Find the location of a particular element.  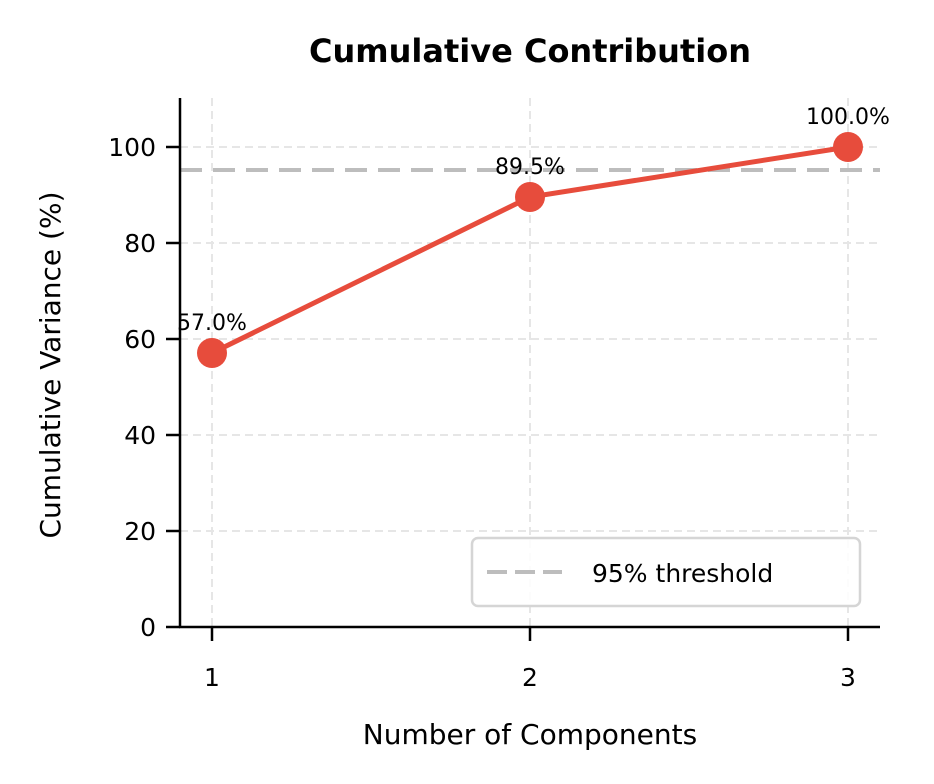

chart-title: Cumulative Contribution is located at coordinates (530, 51).